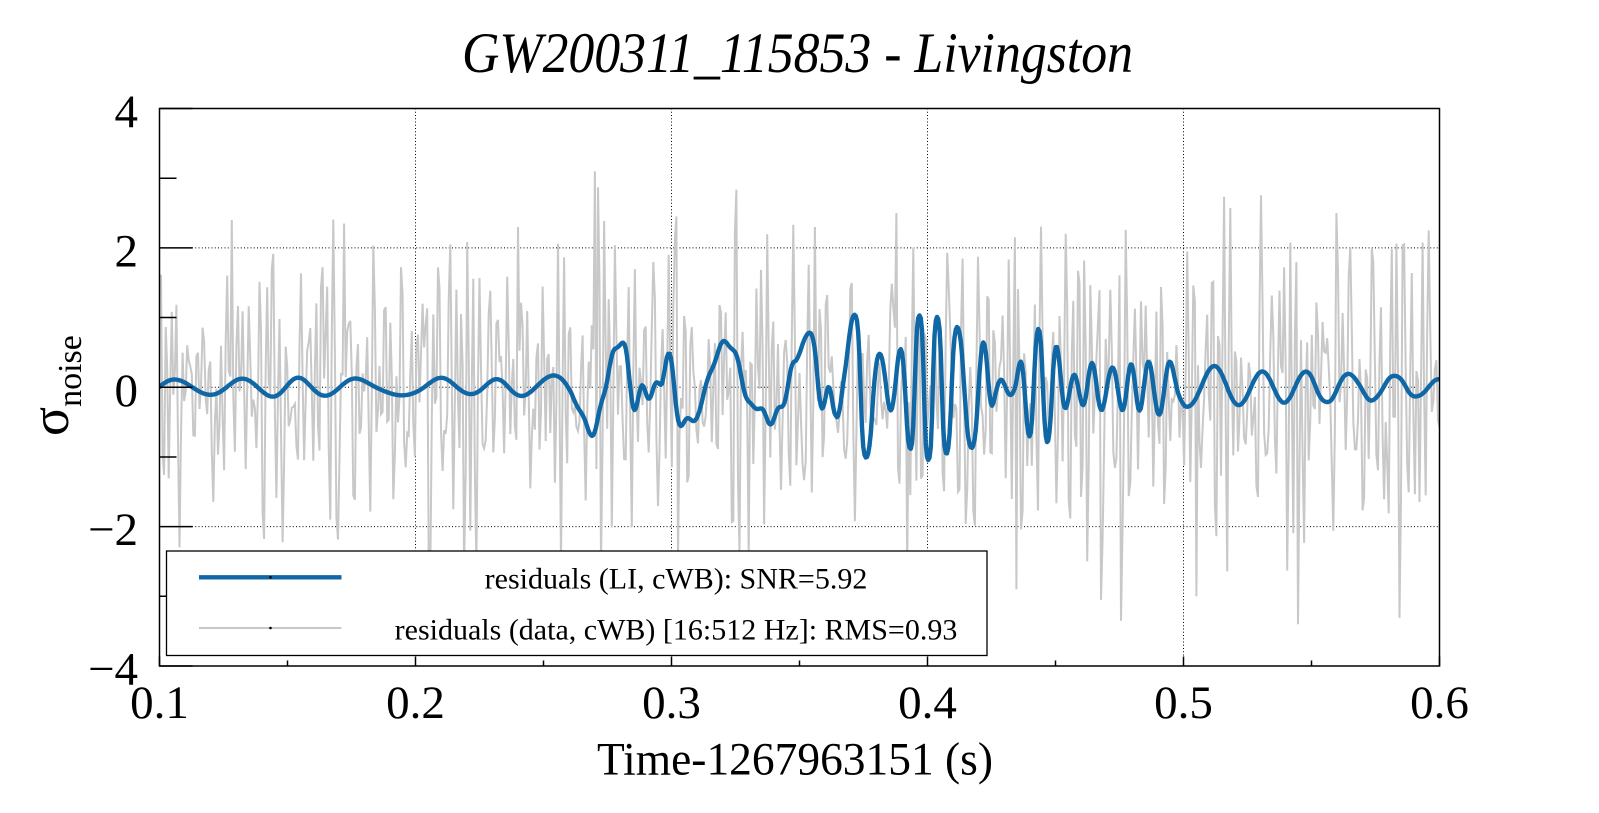 The image size is (1599, 813). I want to click on svg-text: 0, so click(127, 391).